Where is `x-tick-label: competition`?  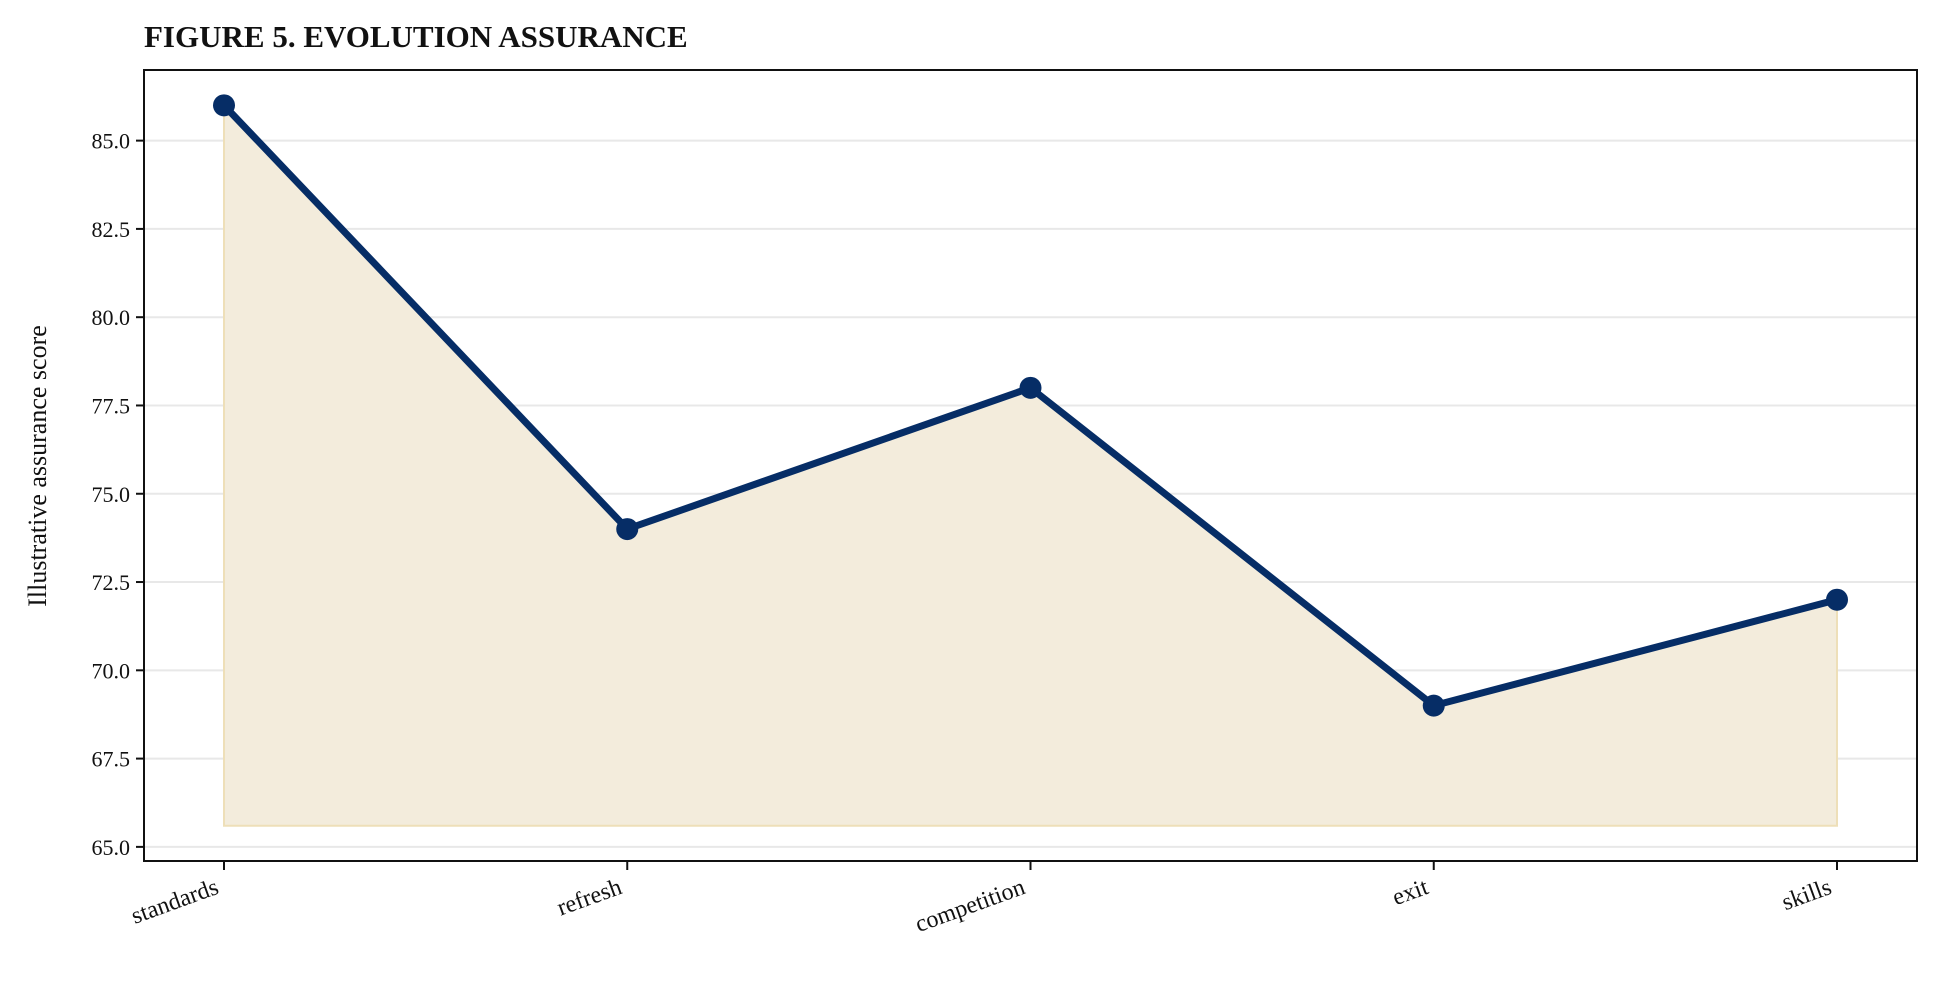 x-tick-label: competition is located at coordinates (970, 906).